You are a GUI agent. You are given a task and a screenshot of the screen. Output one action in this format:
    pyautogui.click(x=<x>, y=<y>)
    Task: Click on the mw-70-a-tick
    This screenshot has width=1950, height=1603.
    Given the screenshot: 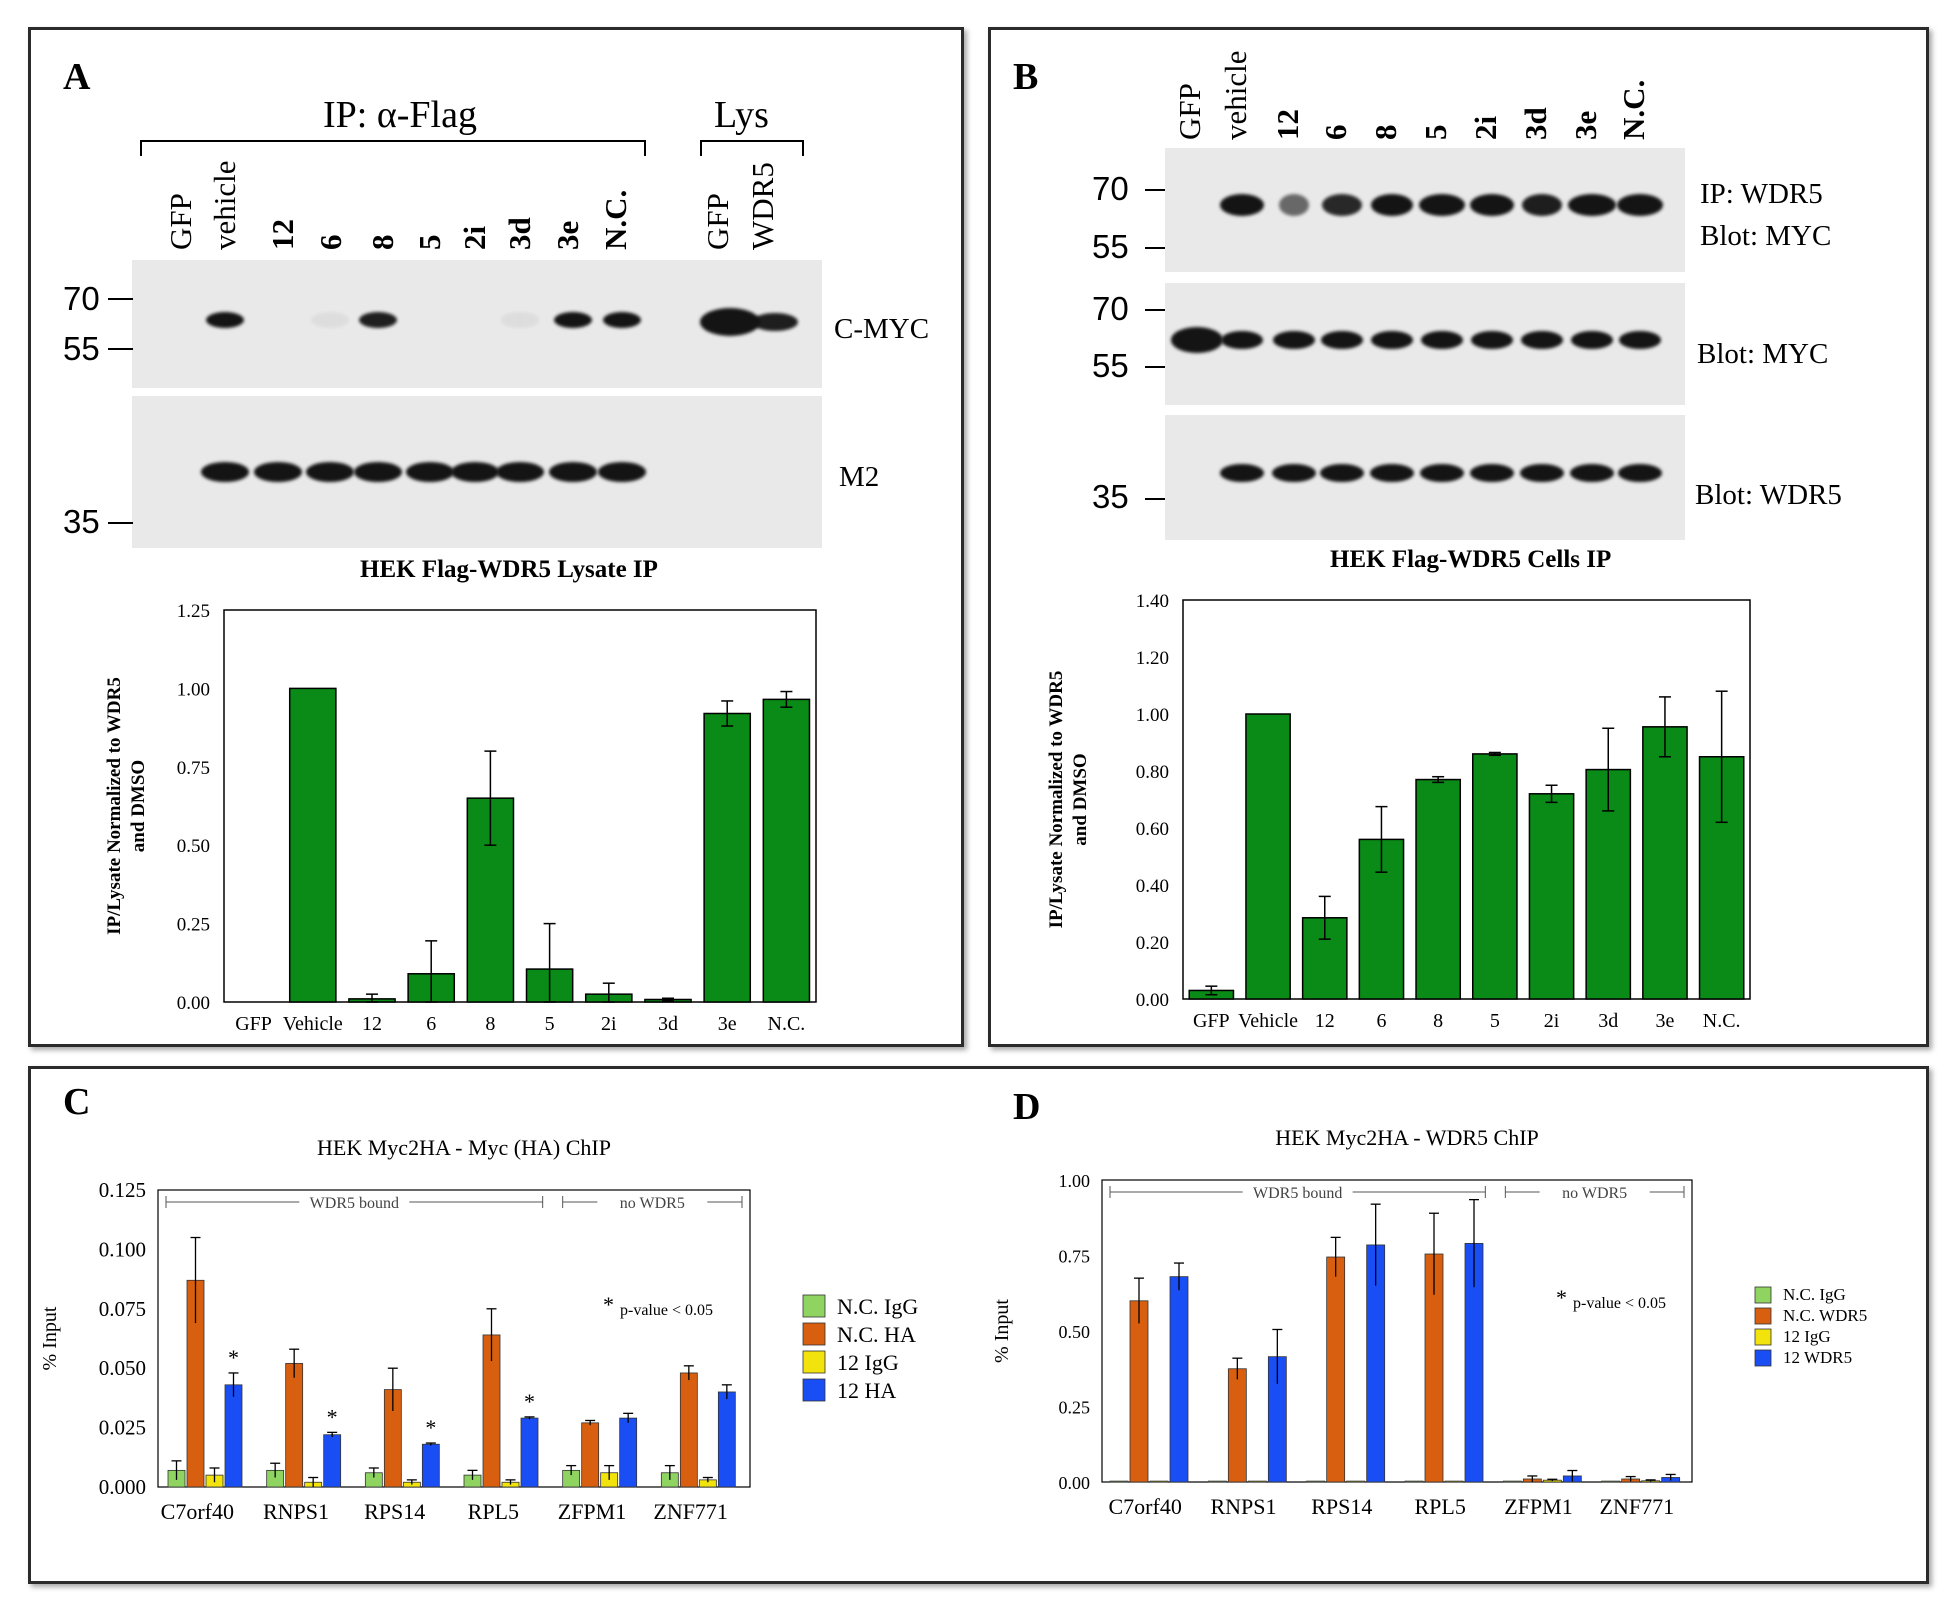 What is the action you would take?
    pyautogui.click(x=120, y=299)
    